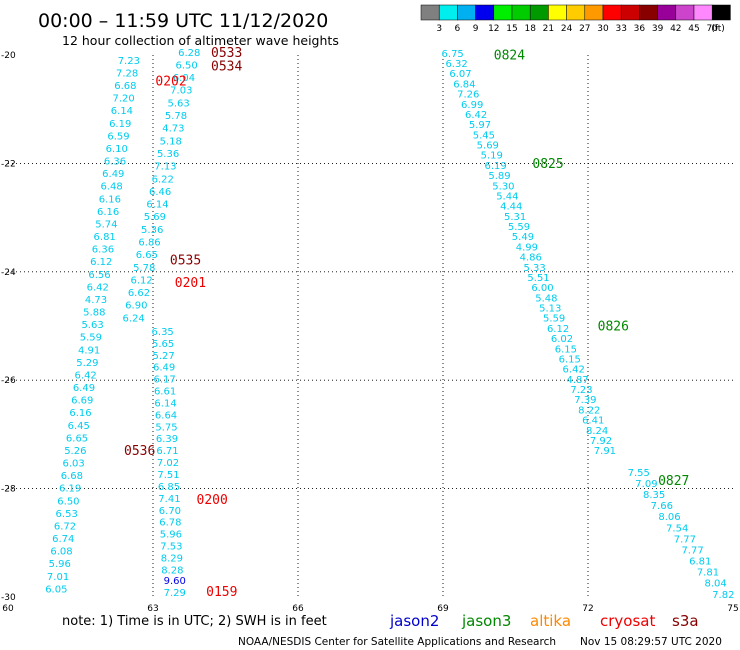 This screenshot has height=650, width=740. Describe the element at coordinates (662, 506) in the screenshot. I see `wave-height-value: 7.66` at that location.